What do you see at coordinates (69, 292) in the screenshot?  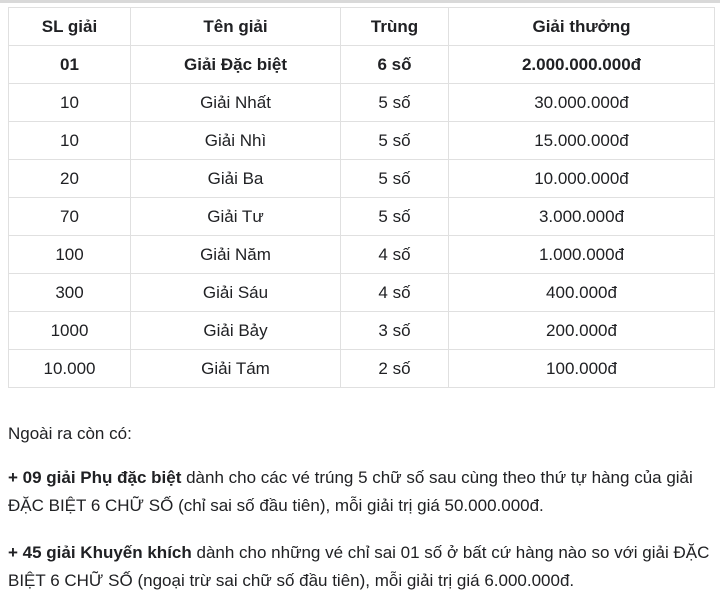 I see `table-cell: 300` at bounding box center [69, 292].